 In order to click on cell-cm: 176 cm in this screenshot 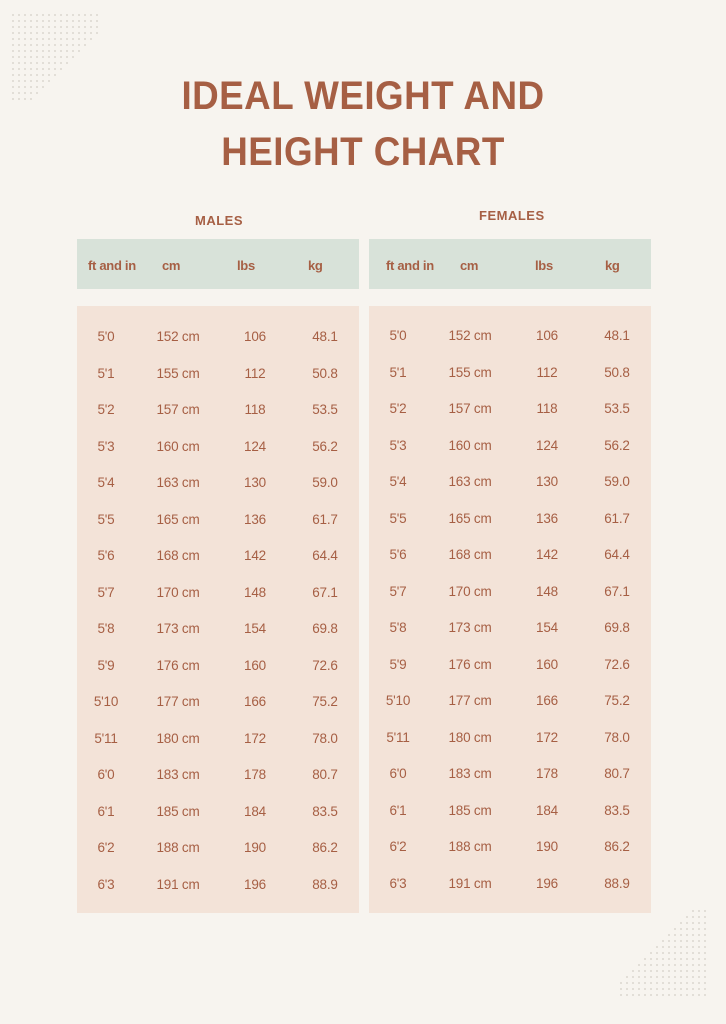, I will do `click(470, 664)`.